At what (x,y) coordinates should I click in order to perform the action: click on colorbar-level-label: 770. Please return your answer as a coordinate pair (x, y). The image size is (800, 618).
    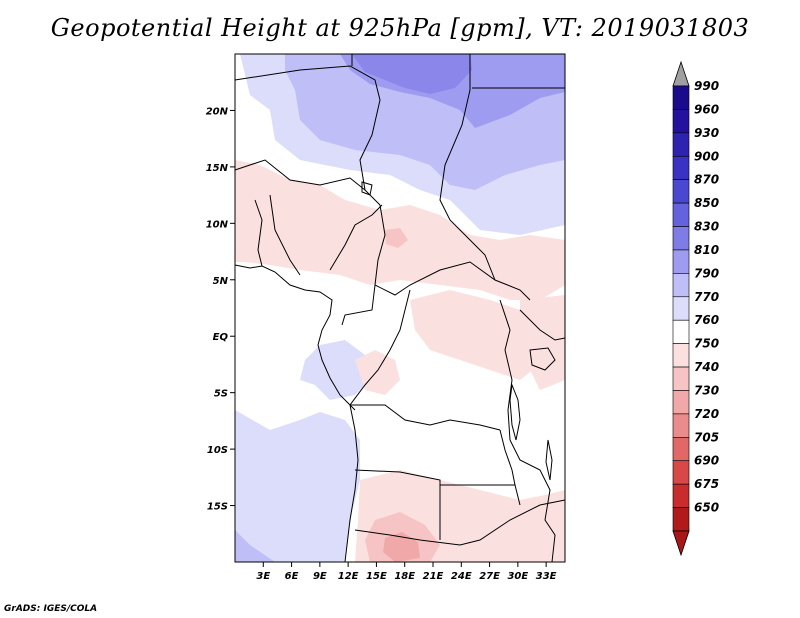
    Looking at the image, I should click on (706, 297).